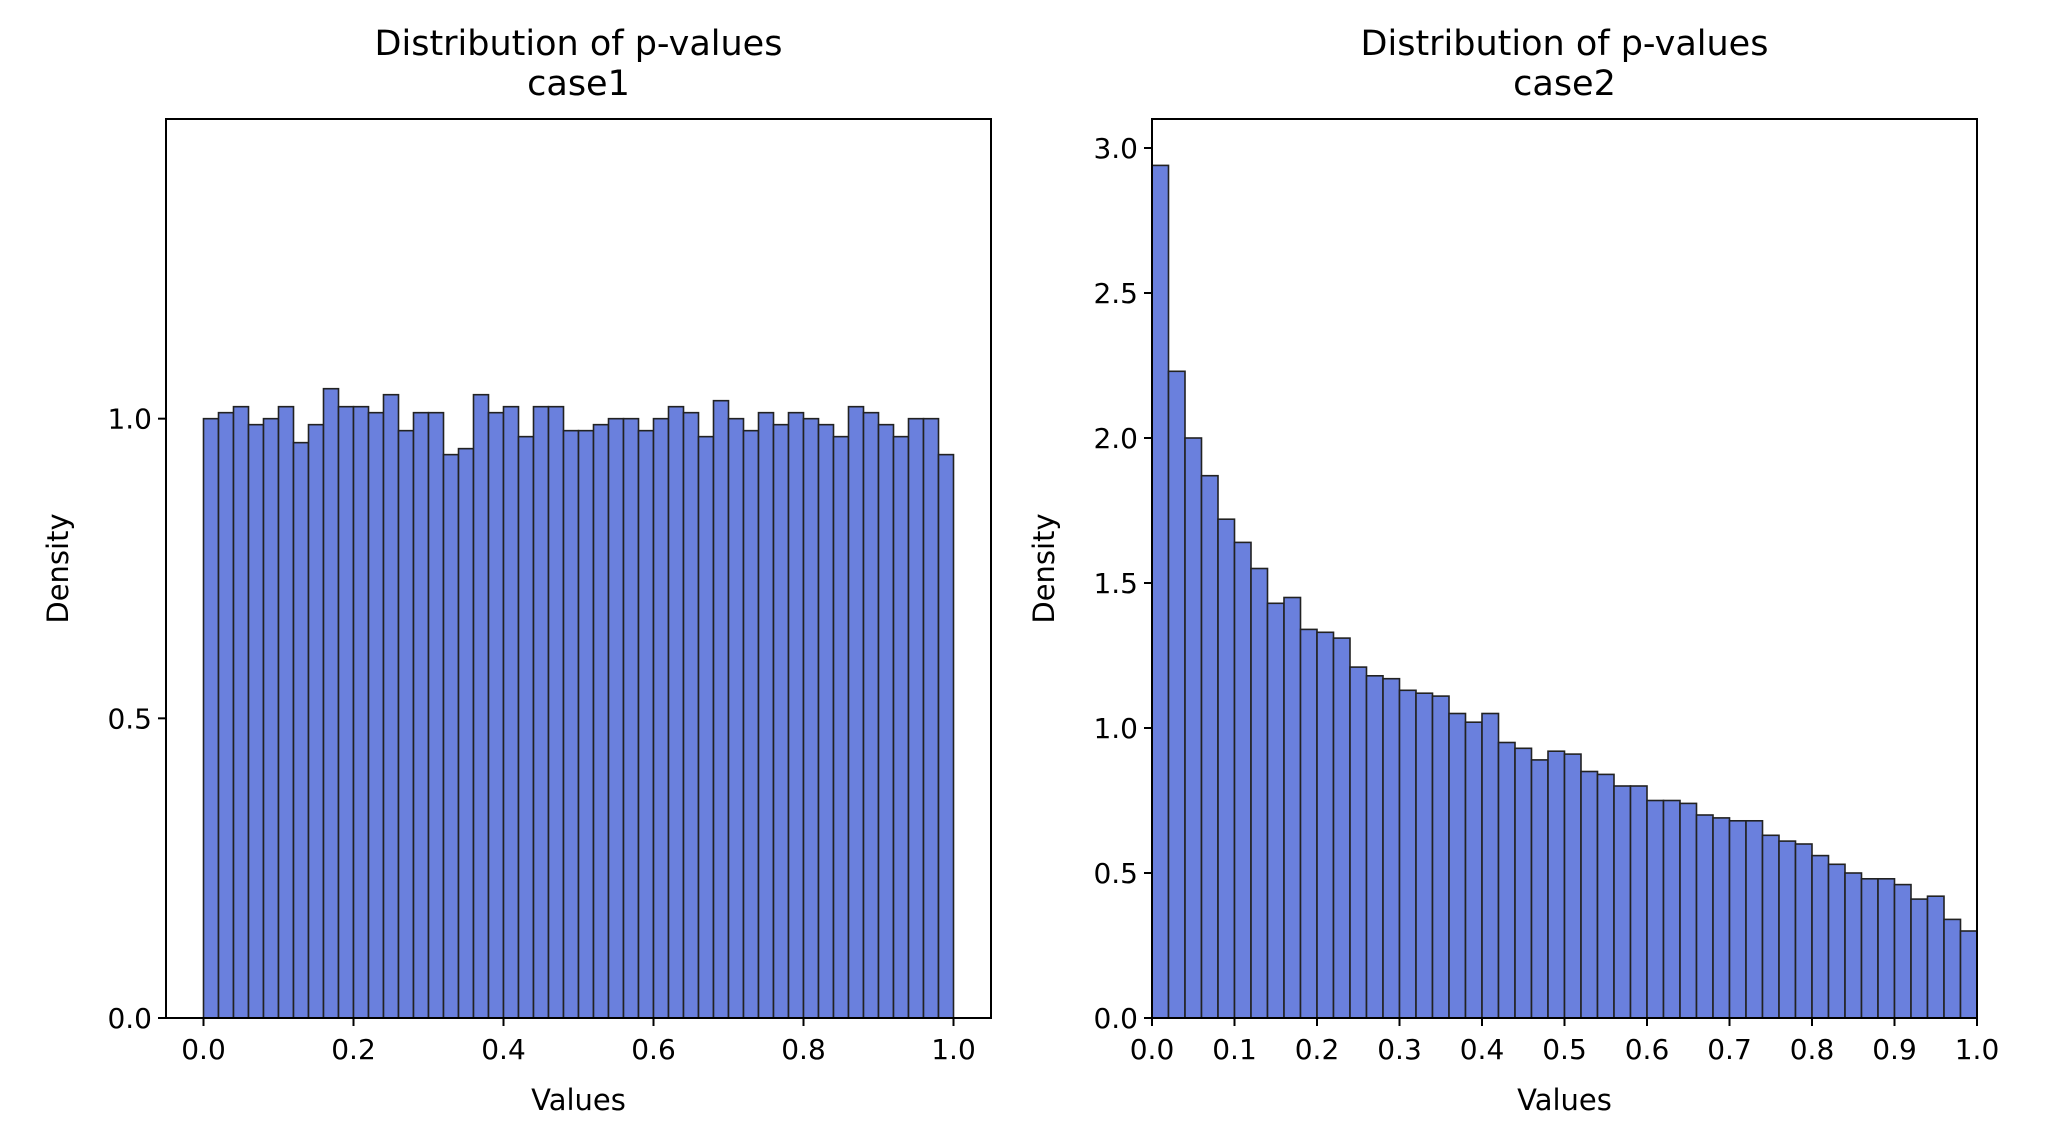 The width and height of the screenshot is (2056, 1136). Describe the element at coordinates (129, 1018) in the screenshot. I see `y-tick-label: 0.0` at that location.